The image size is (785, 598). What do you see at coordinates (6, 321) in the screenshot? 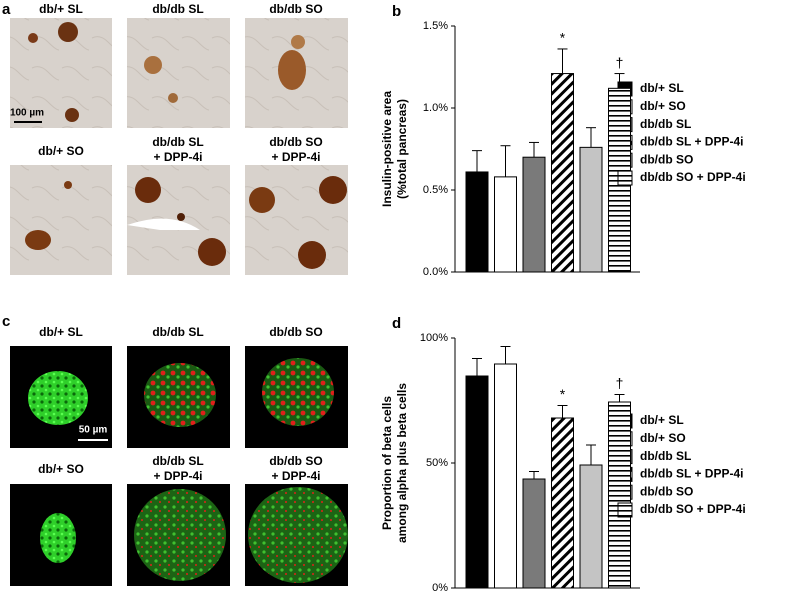
I see `panel-letter: c` at bounding box center [6, 321].